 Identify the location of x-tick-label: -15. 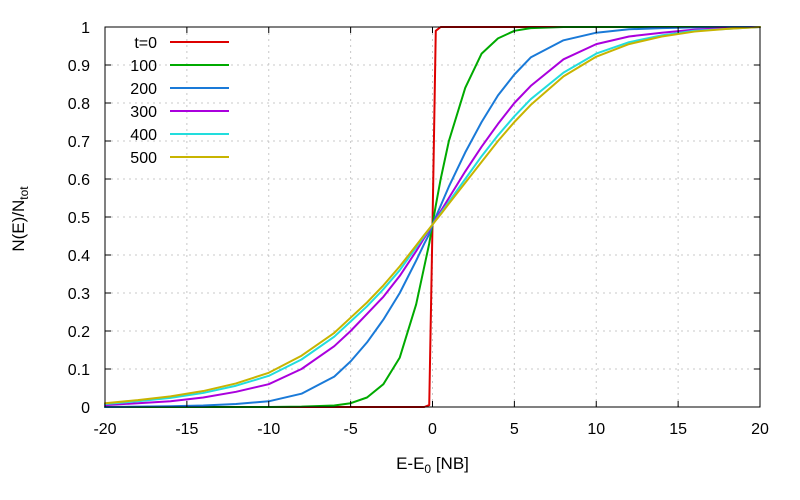
(186, 429).